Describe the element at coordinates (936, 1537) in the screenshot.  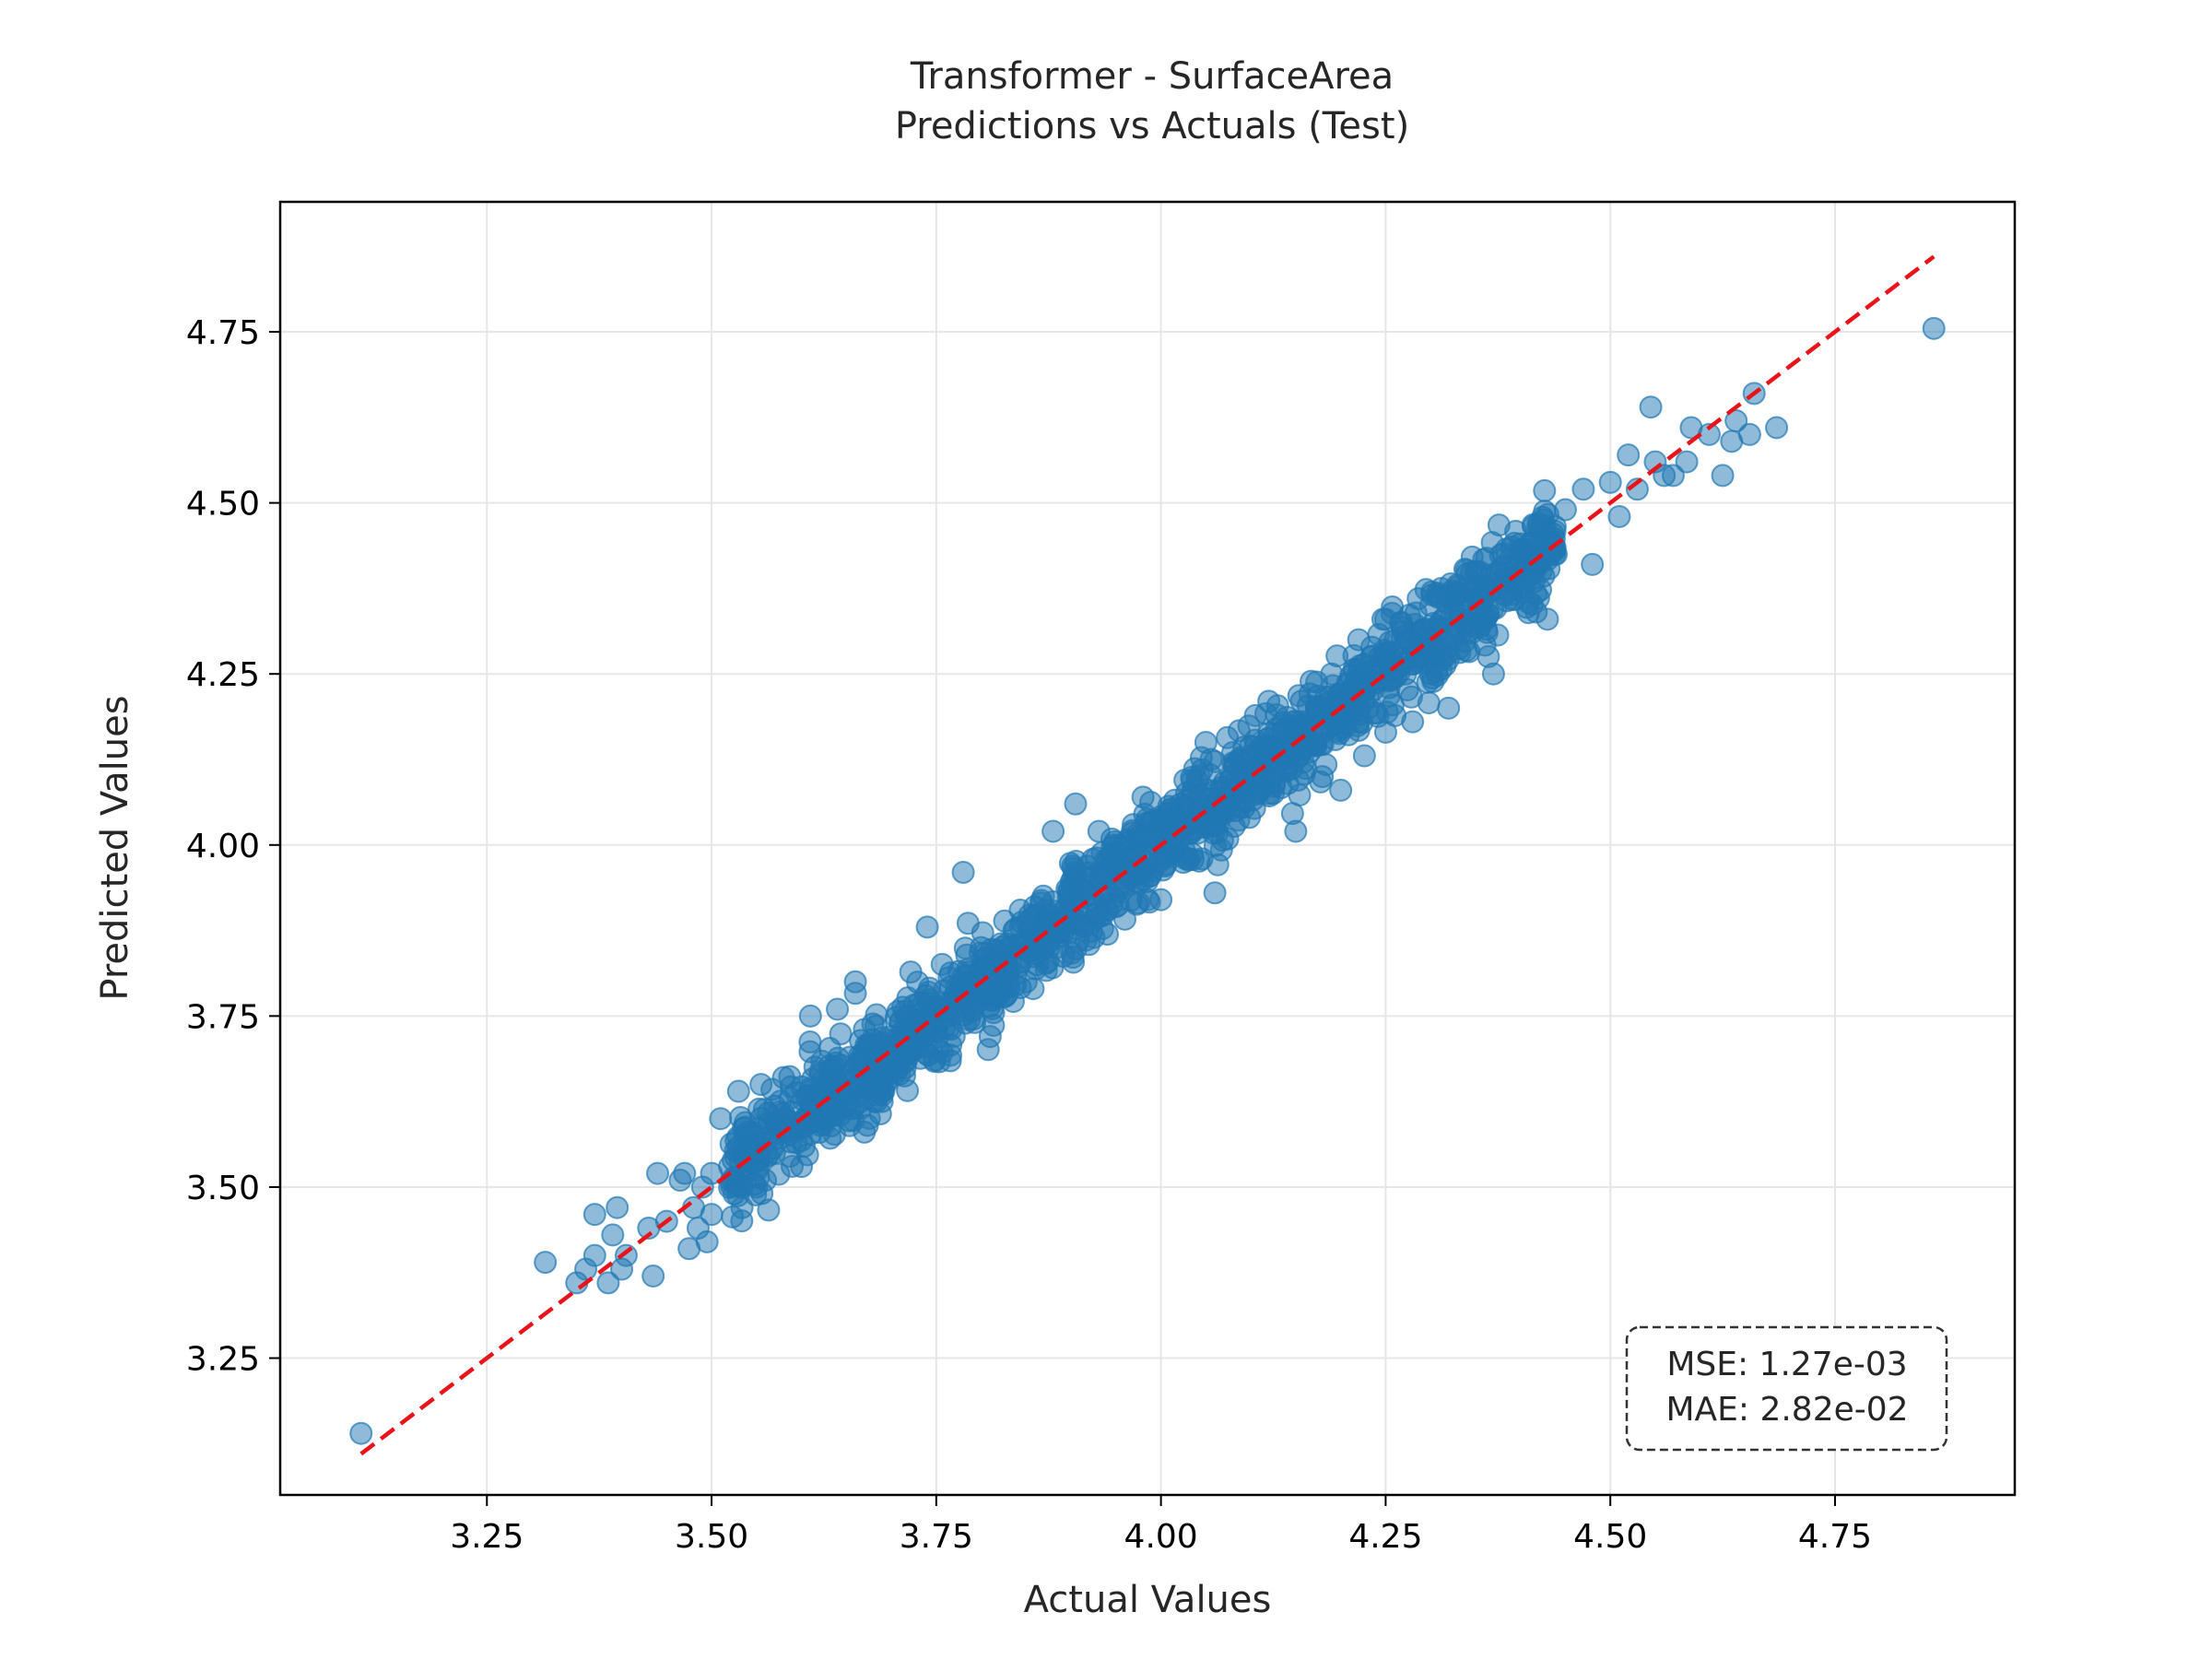
I see `x-tick-label: 3.75` at that location.